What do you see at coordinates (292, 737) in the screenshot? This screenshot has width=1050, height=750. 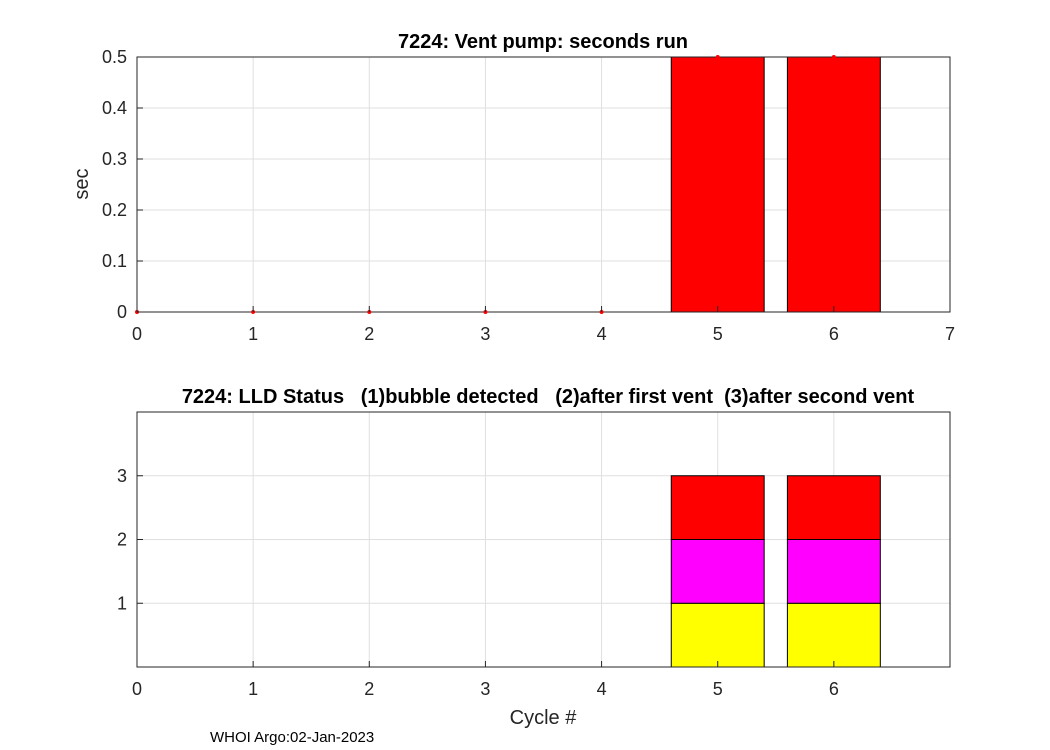 I see `footer-credit: WHOI Argo:02-Jan-2023` at bounding box center [292, 737].